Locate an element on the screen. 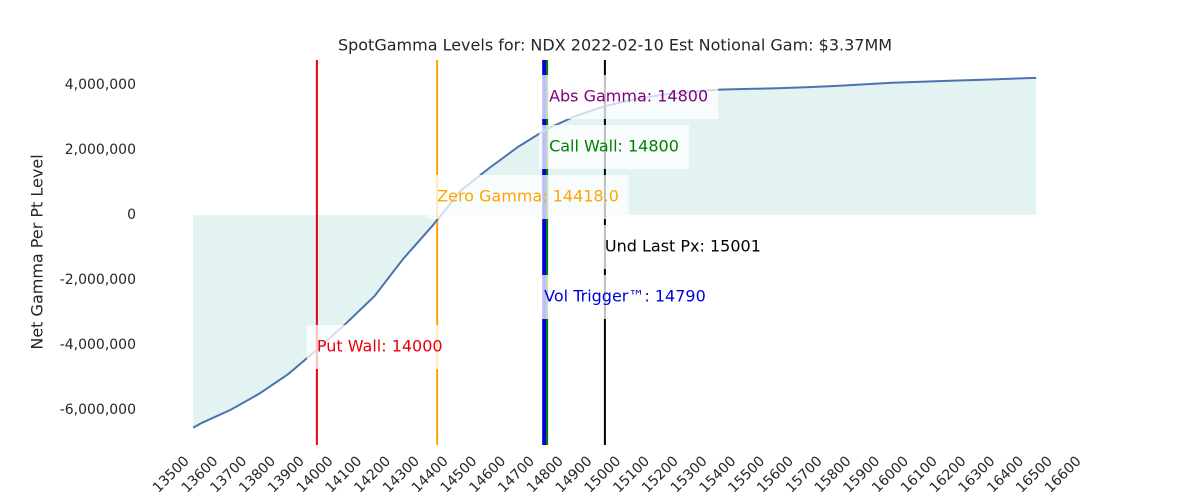  level-label: Und Last Px: 15001 is located at coordinates (683, 246).